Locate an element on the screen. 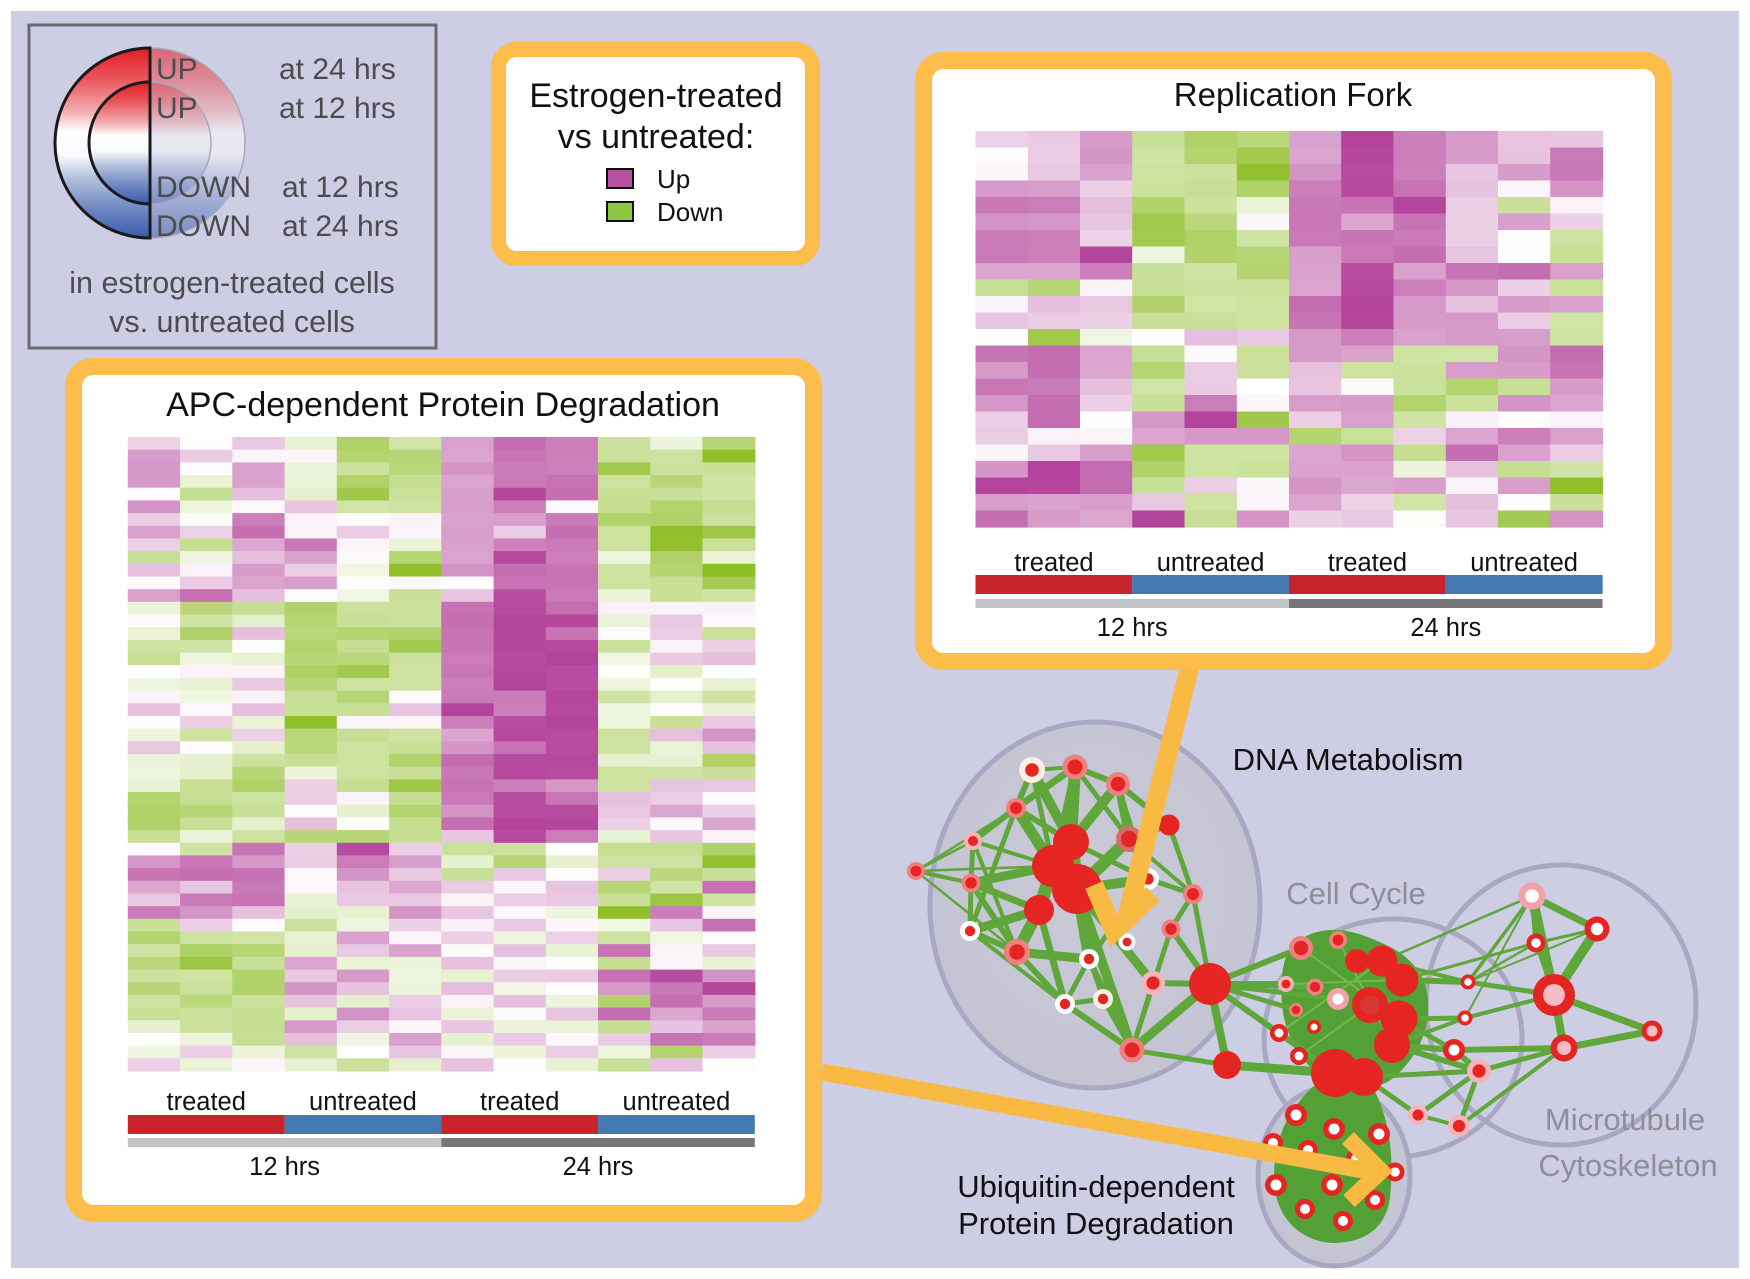 The width and height of the screenshot is (1750, 1279). svg-text: Estrogen-treated is located at coordinates (655, 96).